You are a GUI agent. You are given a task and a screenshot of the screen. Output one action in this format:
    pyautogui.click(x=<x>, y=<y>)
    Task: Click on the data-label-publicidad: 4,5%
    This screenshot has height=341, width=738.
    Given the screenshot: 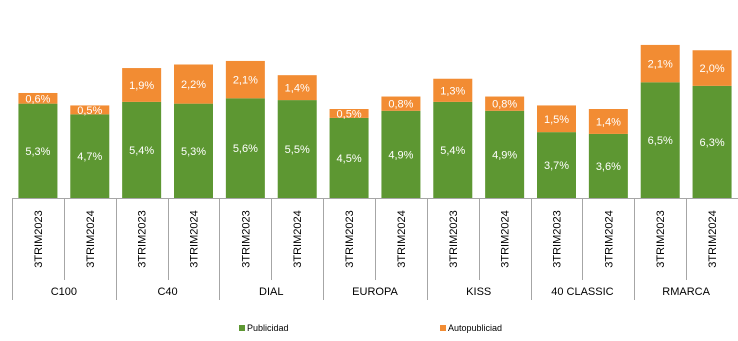 What is the action you would take?
    pyautogui.click(x=349, y=159)
    